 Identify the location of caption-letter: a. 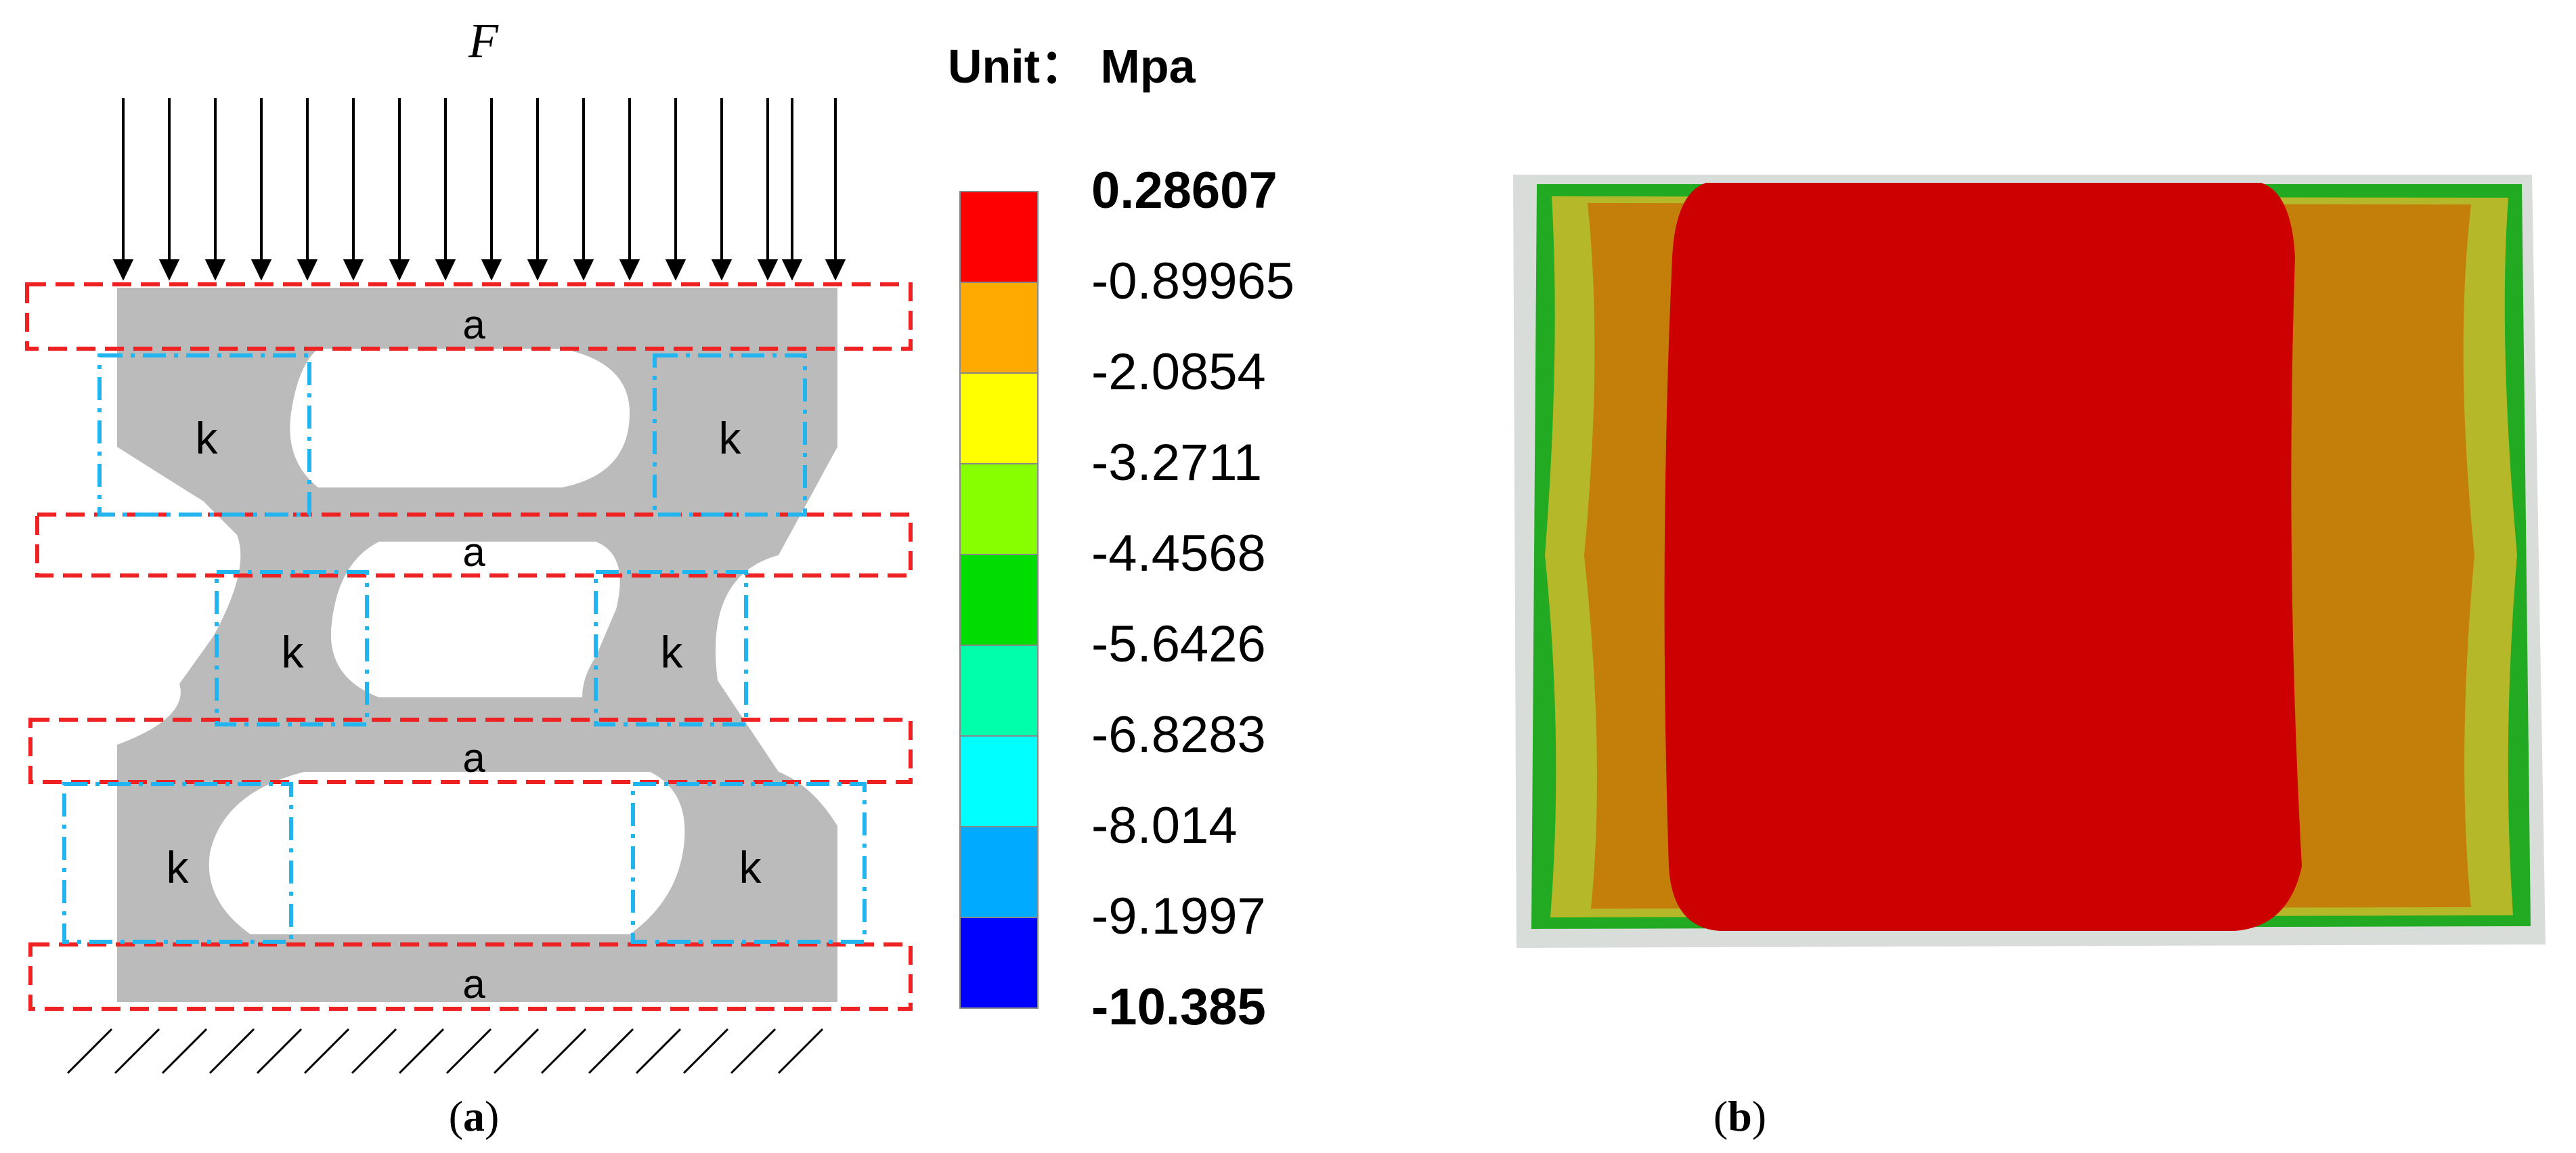
(474, 1116).